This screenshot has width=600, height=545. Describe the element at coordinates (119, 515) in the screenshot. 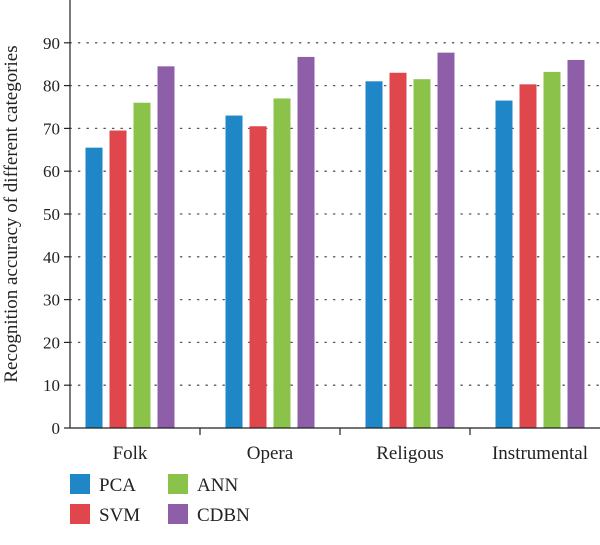

I see `legend-label-svm: SVM` at that location.